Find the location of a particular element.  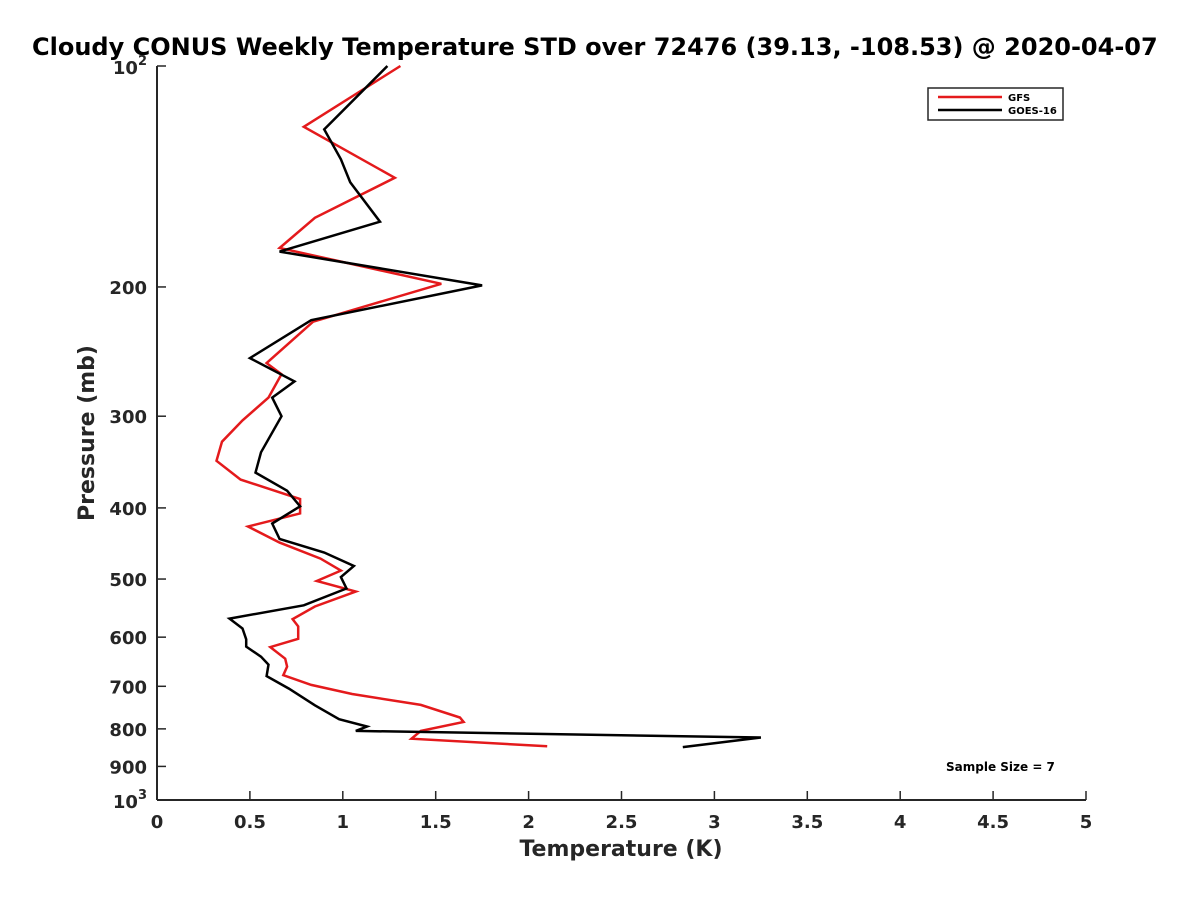

y-tick-label-power: 10² is located at coordinates (130, 66).